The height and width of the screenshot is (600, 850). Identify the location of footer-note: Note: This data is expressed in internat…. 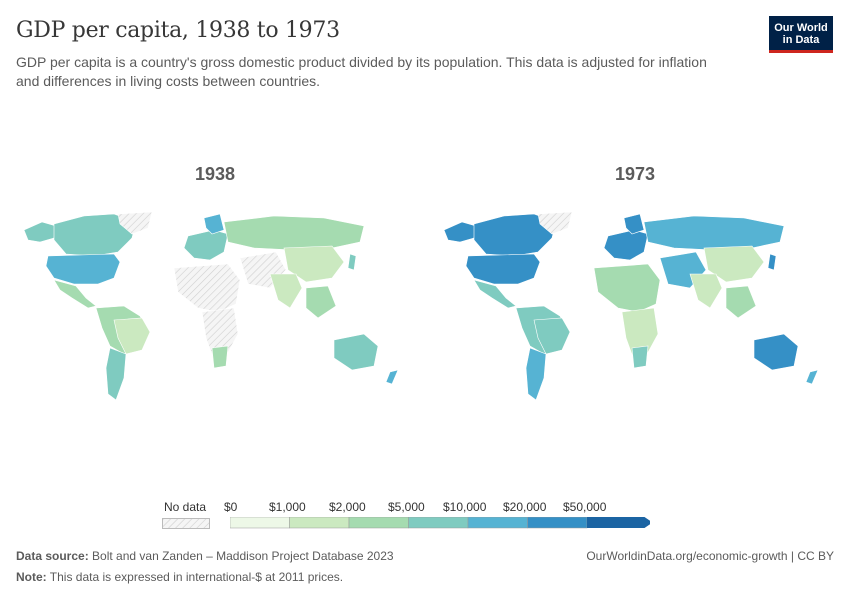
(179, 577).